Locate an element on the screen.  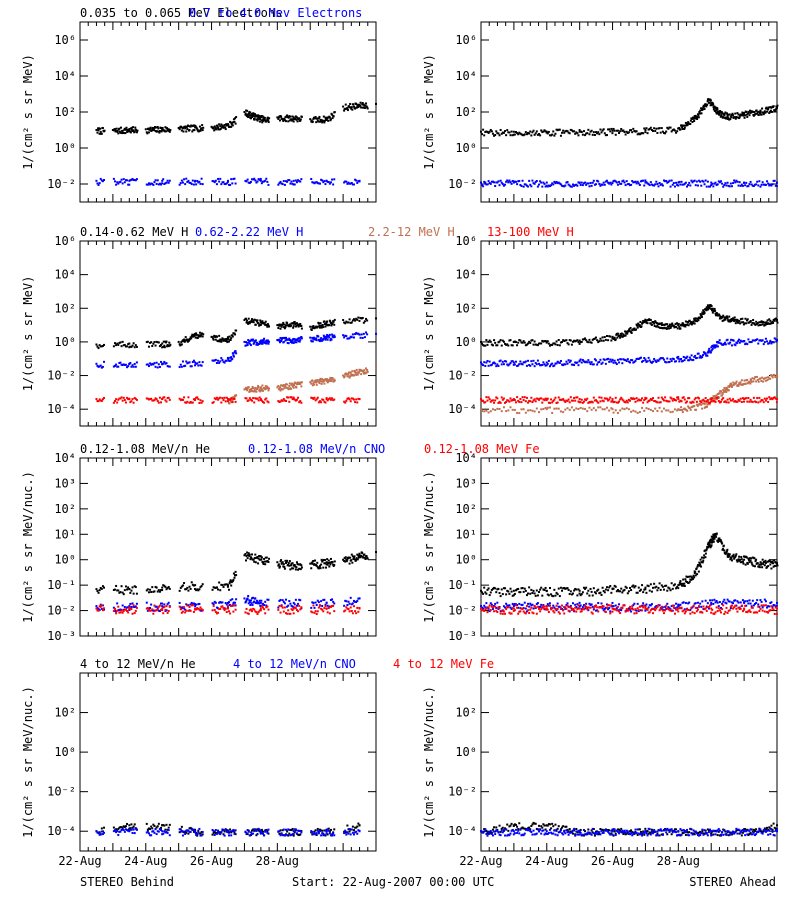
legend-entry: 0.12-1.08 MeV Fe is located at coordinates (482, 449).